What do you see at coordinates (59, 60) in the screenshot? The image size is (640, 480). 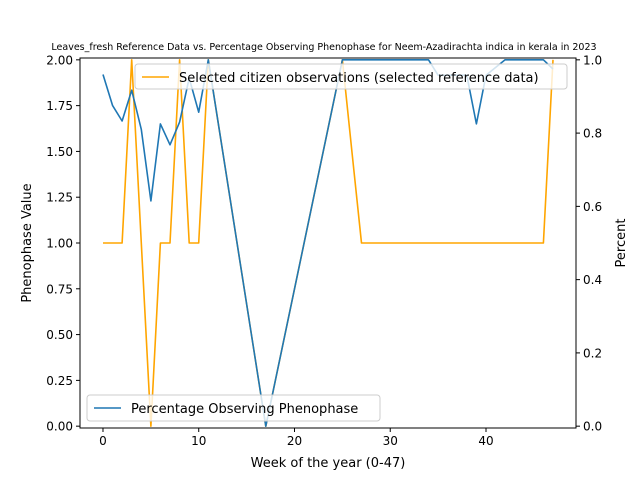 I see `y-tick-label-left: 2.00` at bounding box center [59, 60].